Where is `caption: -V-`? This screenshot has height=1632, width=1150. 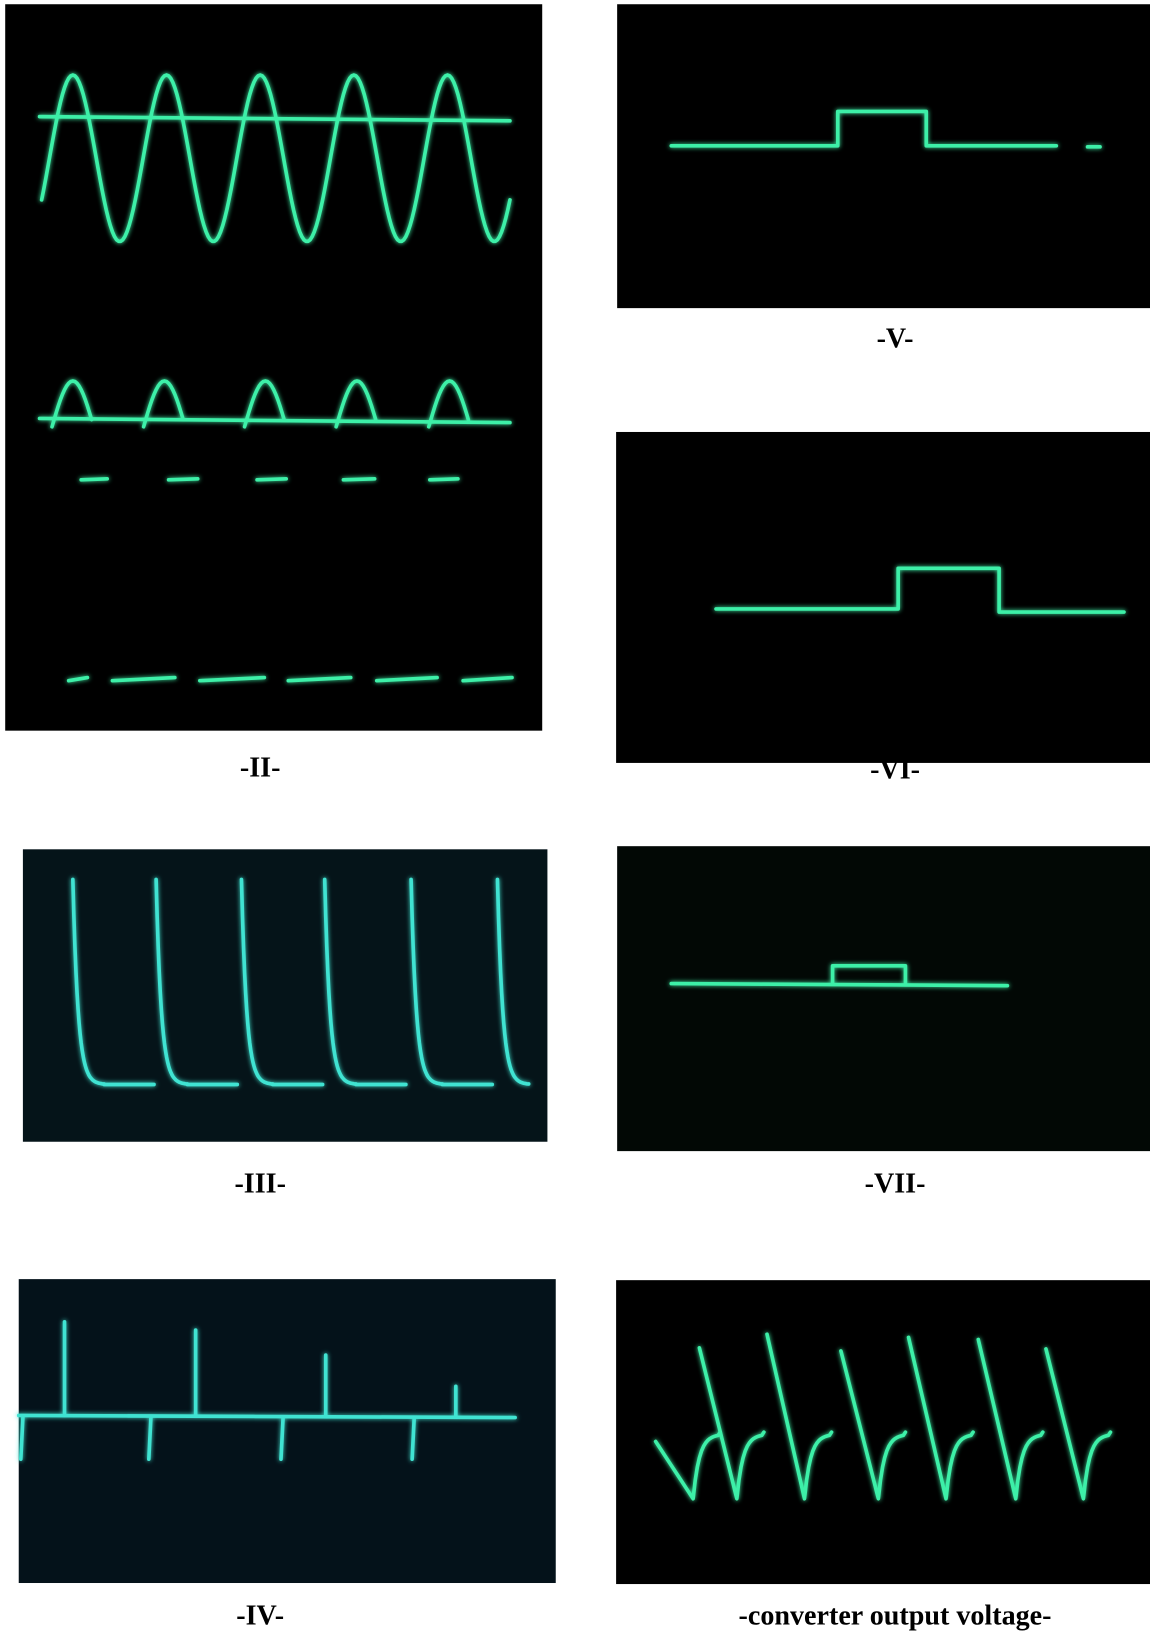
caption: -V- is located at coordinates (895, 339).